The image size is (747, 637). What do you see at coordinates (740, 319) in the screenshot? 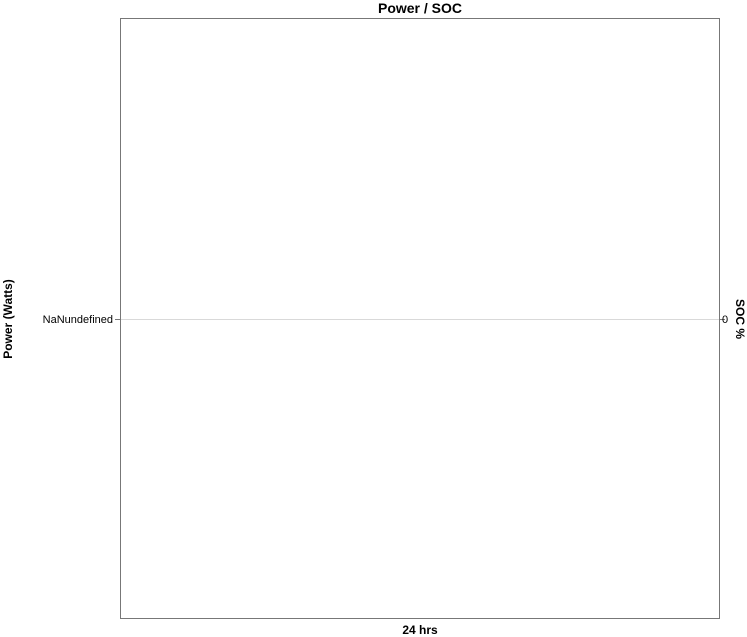
I see `y2-axis-label: SOC %` at bounding box center [740, 319].